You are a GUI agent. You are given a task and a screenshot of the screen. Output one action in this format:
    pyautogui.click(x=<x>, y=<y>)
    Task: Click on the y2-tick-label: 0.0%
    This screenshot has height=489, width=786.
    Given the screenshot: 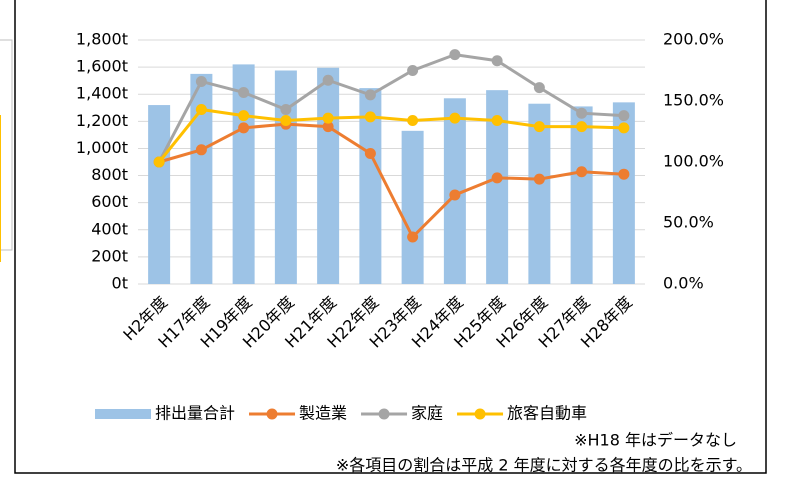 What is the action you would take?
    pyautogui.click(x=683, y=283)
    